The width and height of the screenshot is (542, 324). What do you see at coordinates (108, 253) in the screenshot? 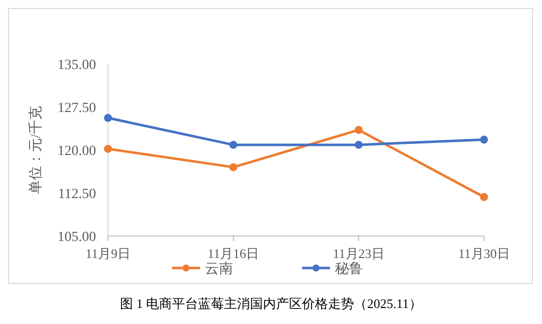
I see `x-tick-label: 11月9日` at bounding box center [108, 253].